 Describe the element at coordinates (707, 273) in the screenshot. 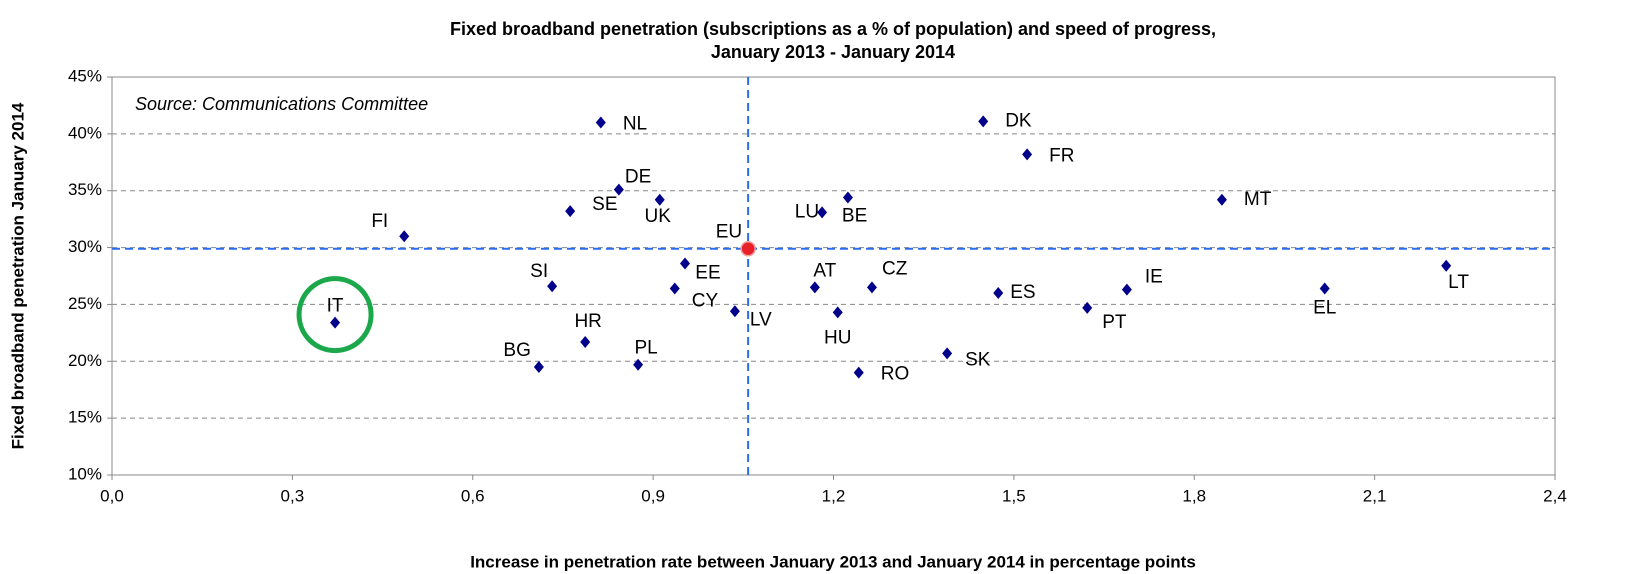

I see `point-label: EE` at that location.